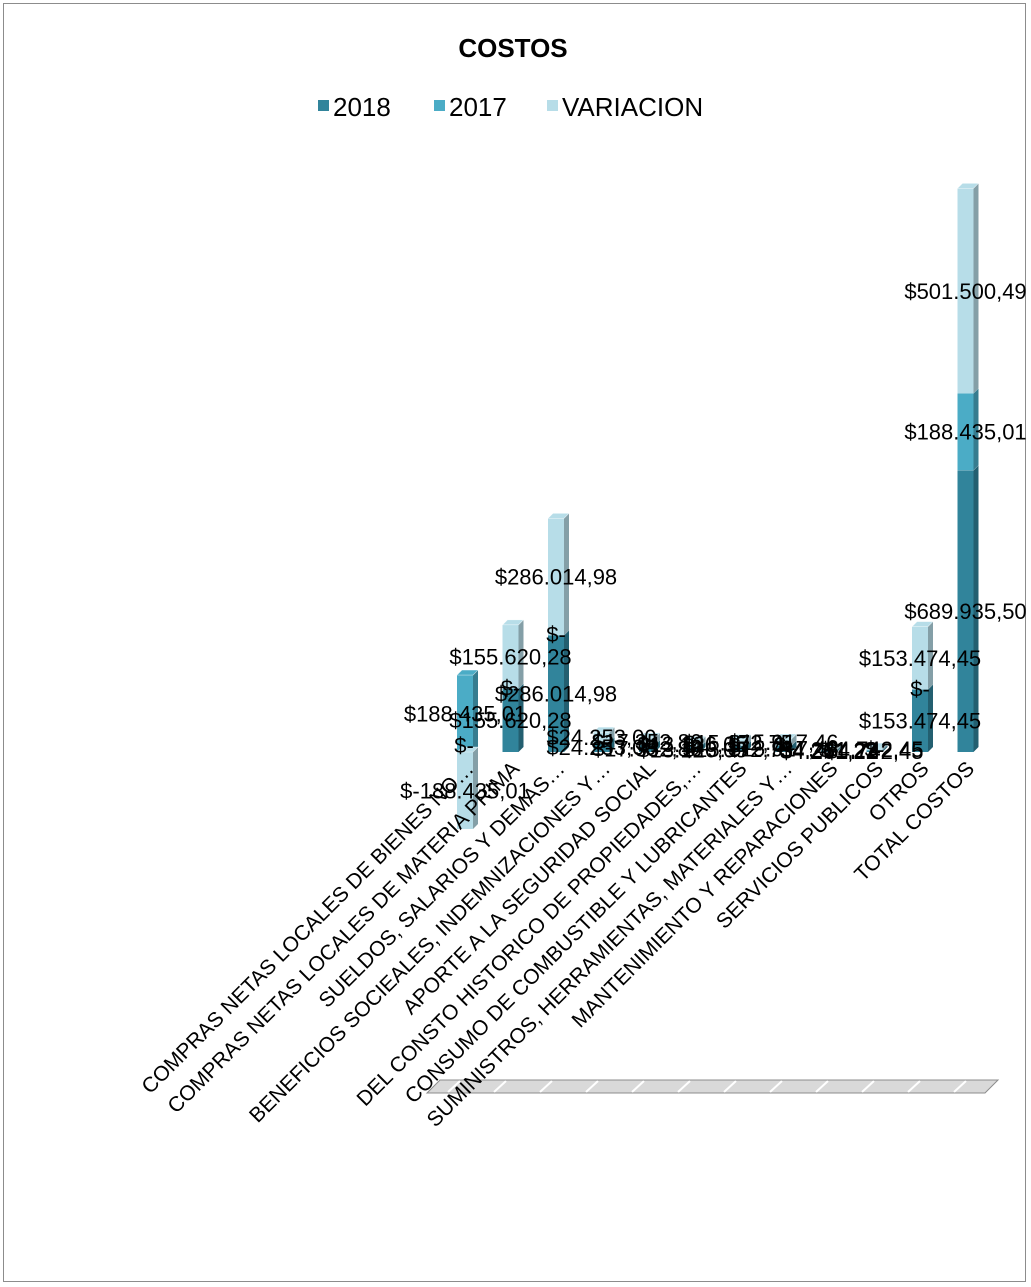  What do you see at coordinates (965, 611) in the screenshot?
I see `data-label-2018-12: $689.935,50` at bounding box center [965, 611].